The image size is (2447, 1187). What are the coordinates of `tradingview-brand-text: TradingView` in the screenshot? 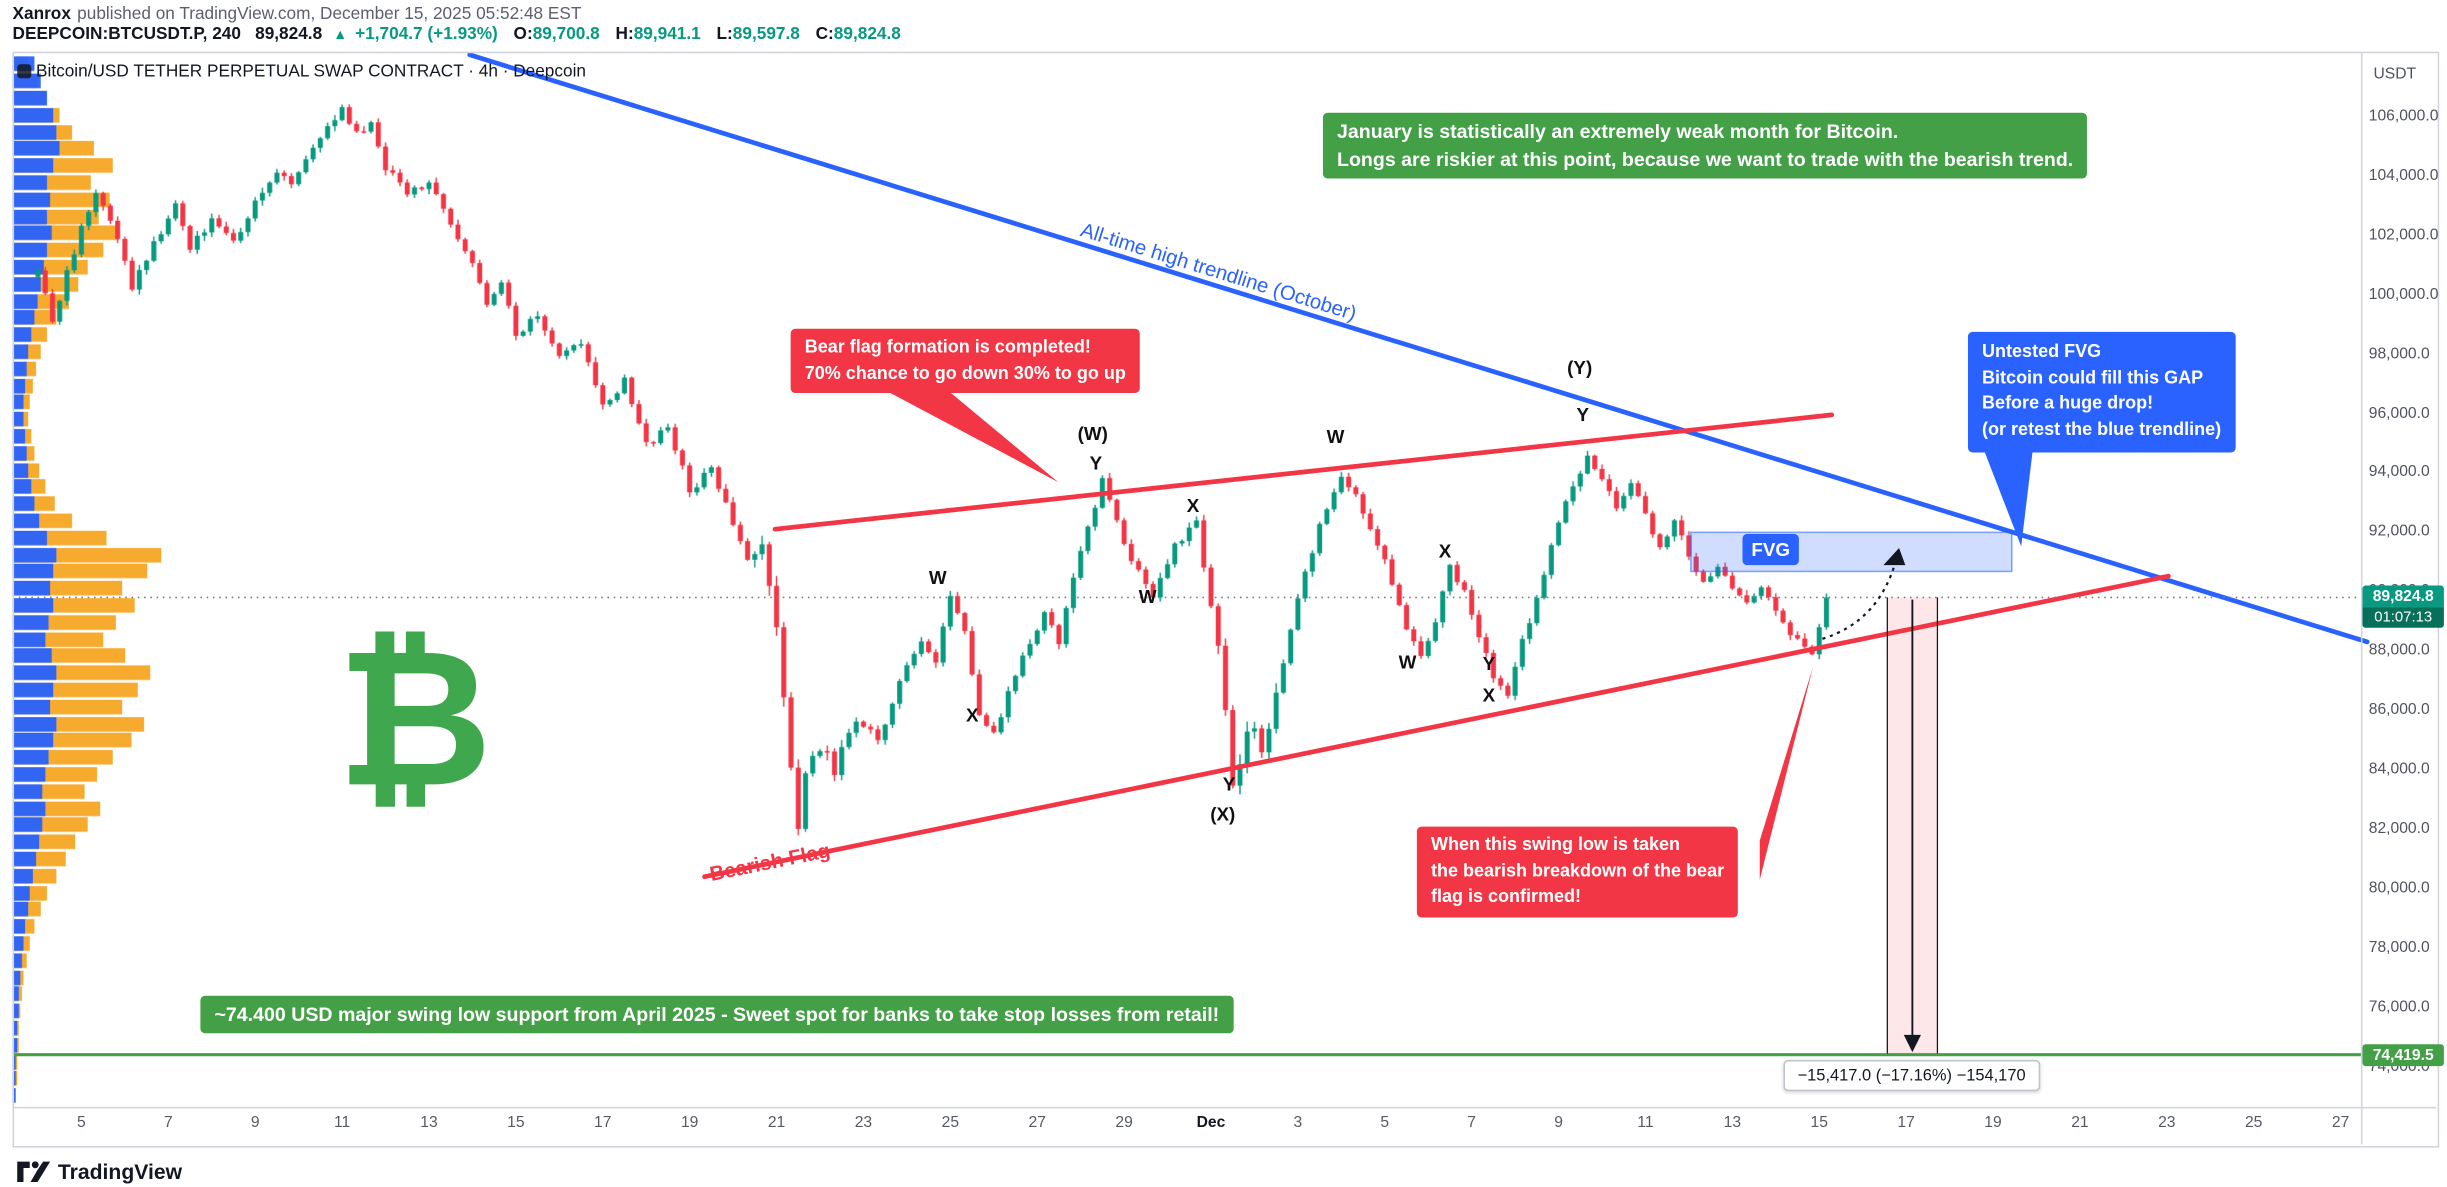 It's located at (120, 1171).